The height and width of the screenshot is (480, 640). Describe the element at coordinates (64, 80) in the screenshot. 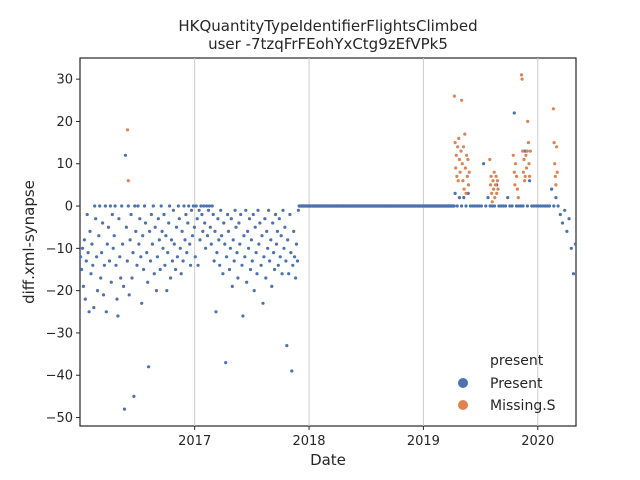

I see `y-tick-label: 30` at that location.